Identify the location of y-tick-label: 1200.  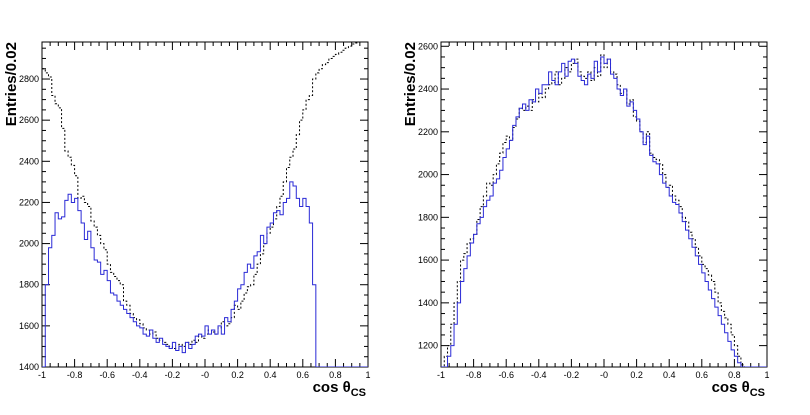
(428, 346).